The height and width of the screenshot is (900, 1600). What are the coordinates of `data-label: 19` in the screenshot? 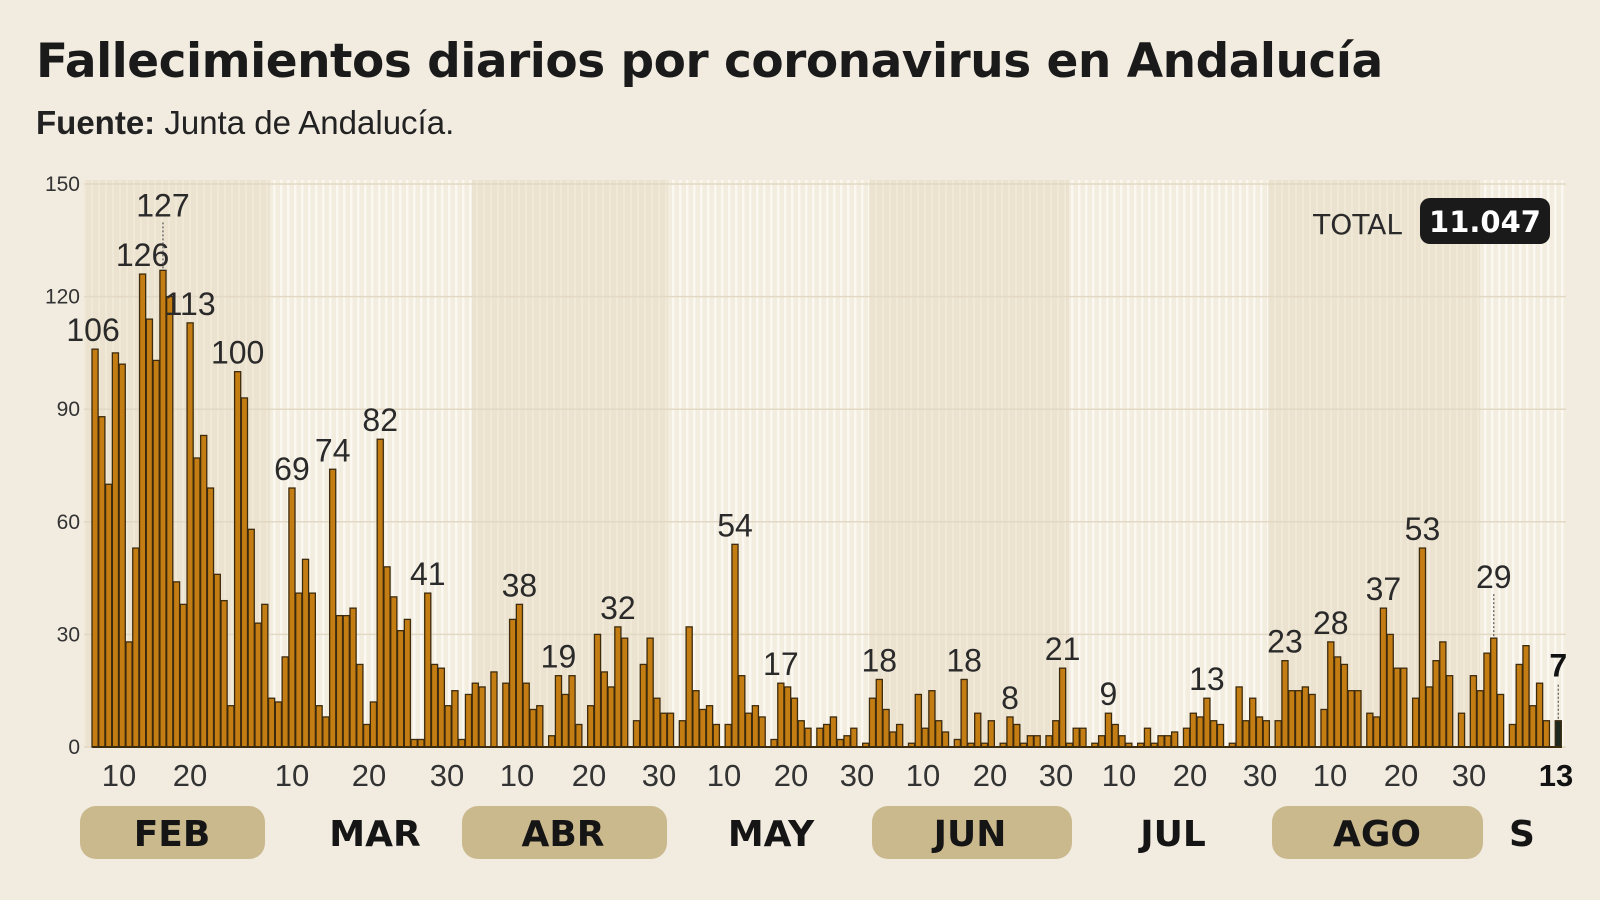 It's located at (559, 657).